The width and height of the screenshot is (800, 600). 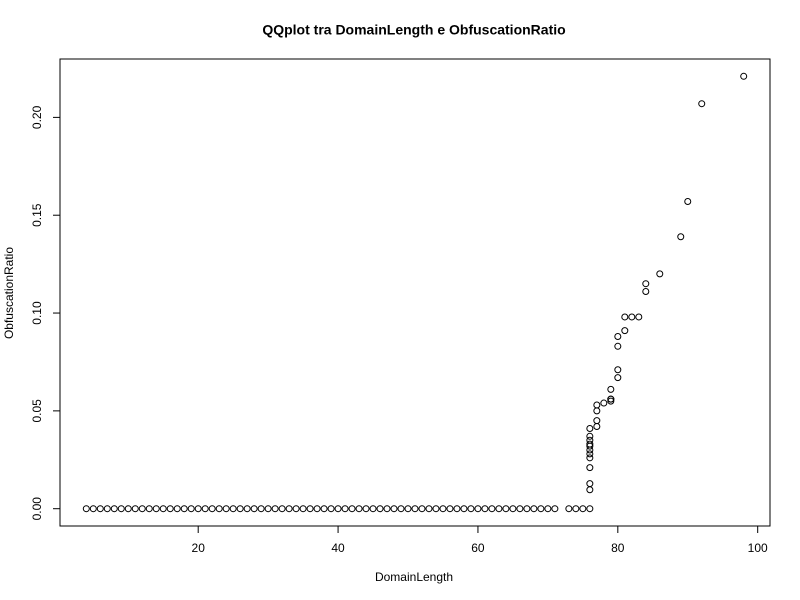 What do you see at coordinates (199, 548) in the screenshot?
I see `x-tick-label: 20` at bounding box center [199, 548].